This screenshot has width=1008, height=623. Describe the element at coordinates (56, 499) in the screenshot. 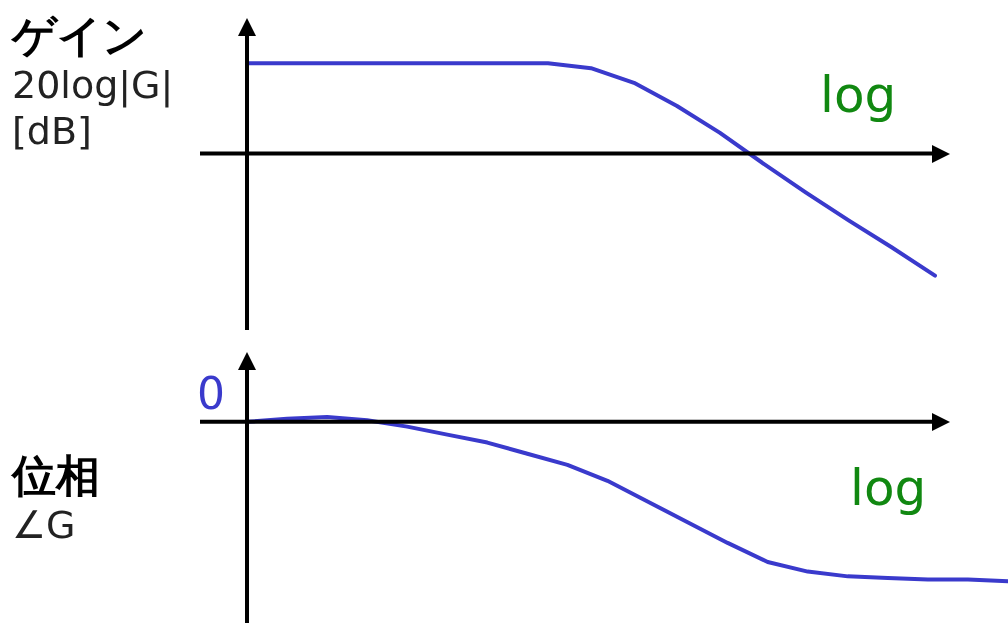

I see `y-axis-title: 位相 ∠G` at that location.